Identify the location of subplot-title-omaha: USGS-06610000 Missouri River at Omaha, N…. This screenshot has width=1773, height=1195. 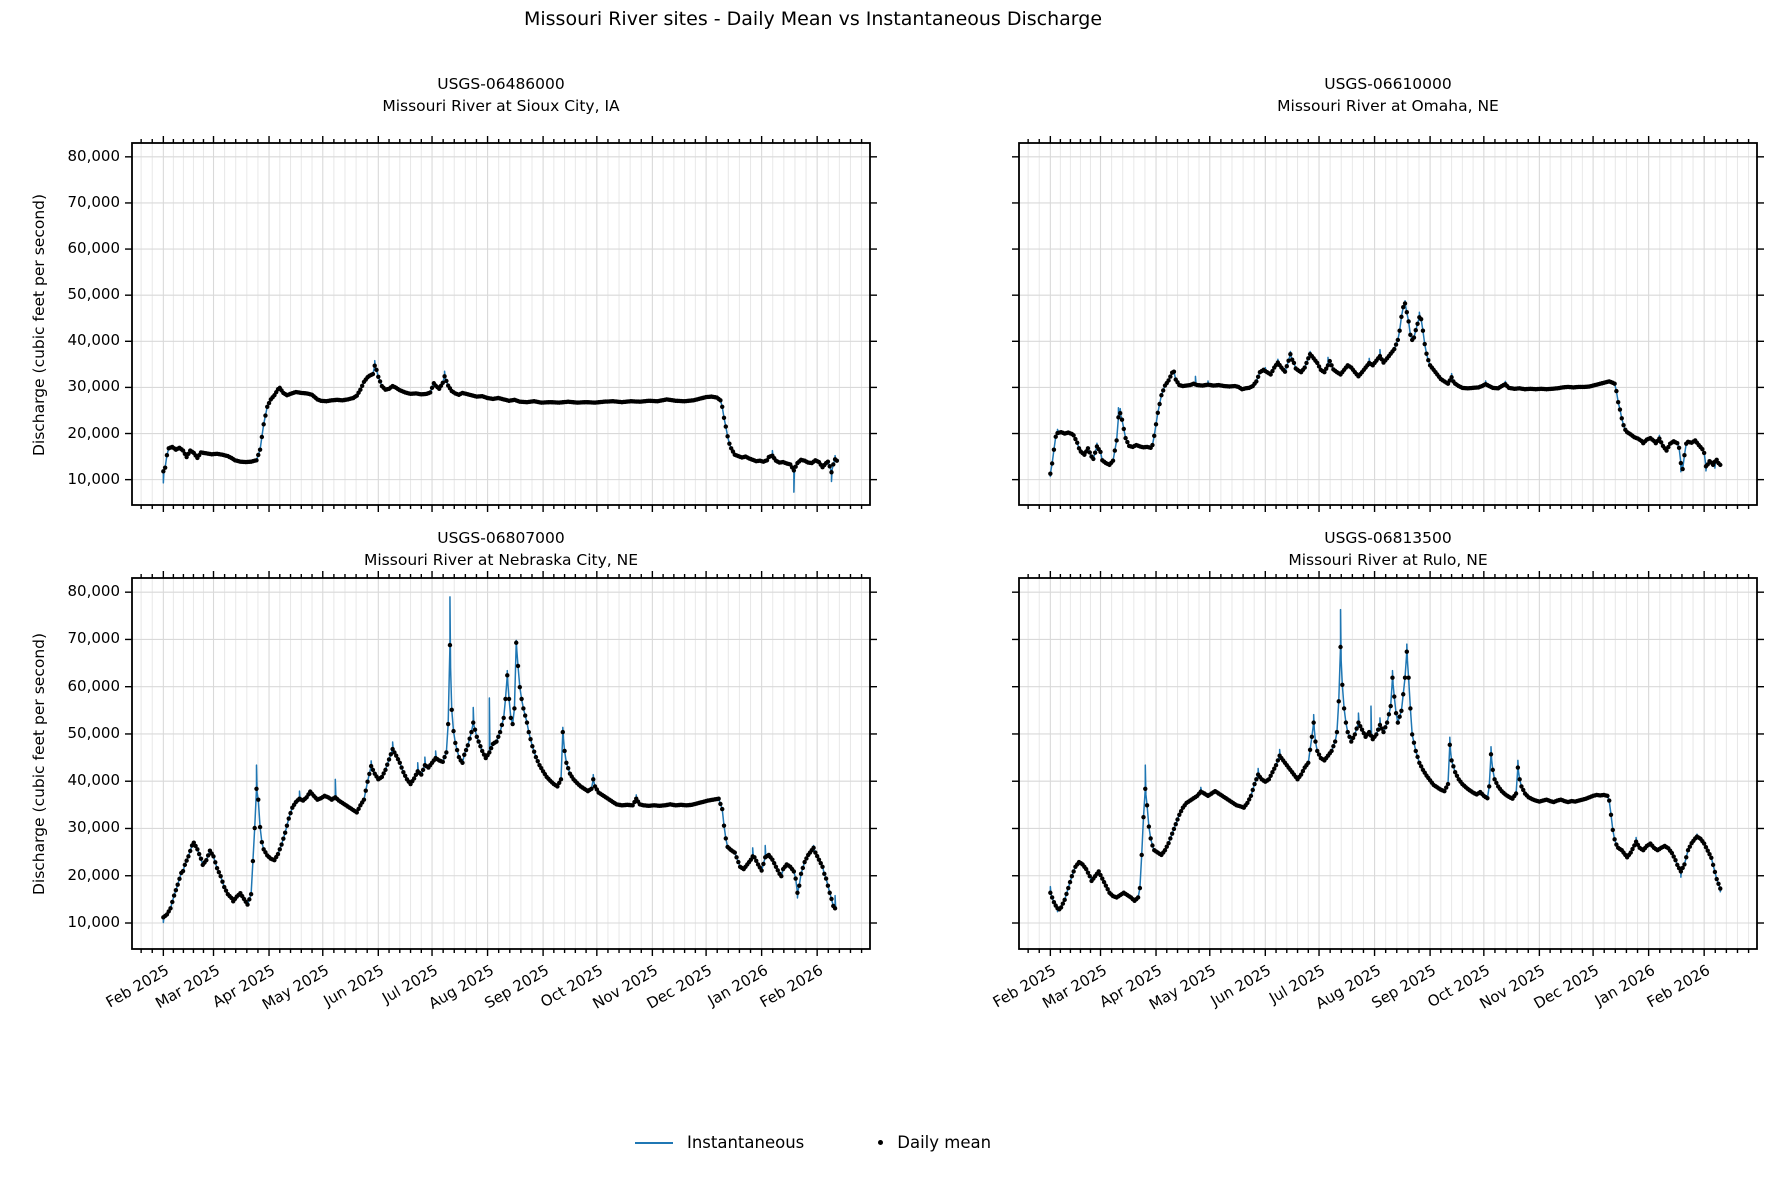
(1388, 95).